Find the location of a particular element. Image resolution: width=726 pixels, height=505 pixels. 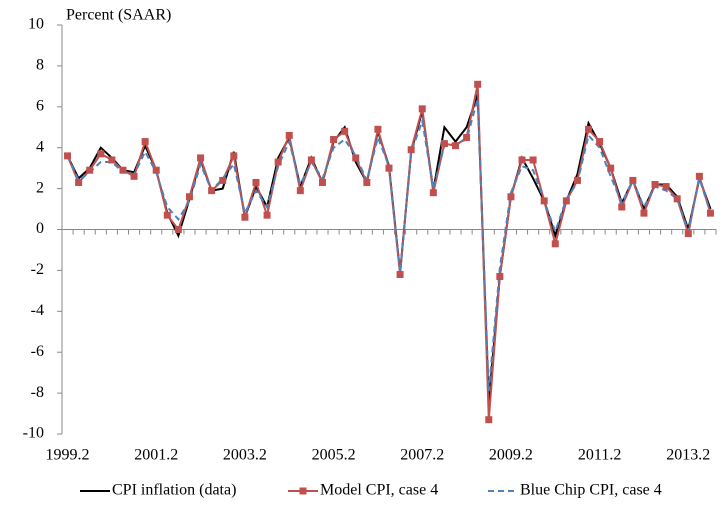

x-tick-label: 1999.2 is located at coordinates (68, 455).